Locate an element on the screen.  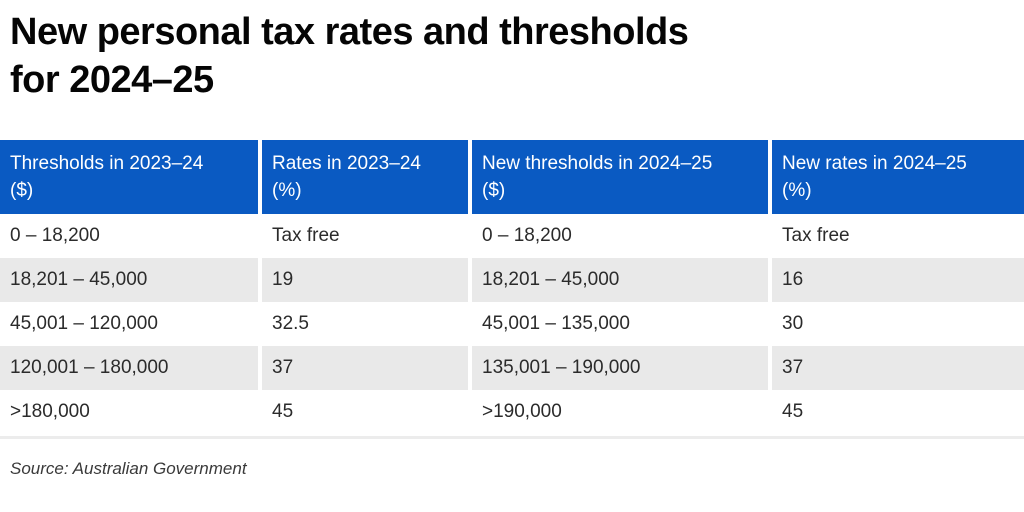
table-cell: 45,001 – 120,000 is located at coordinates (129, 324).